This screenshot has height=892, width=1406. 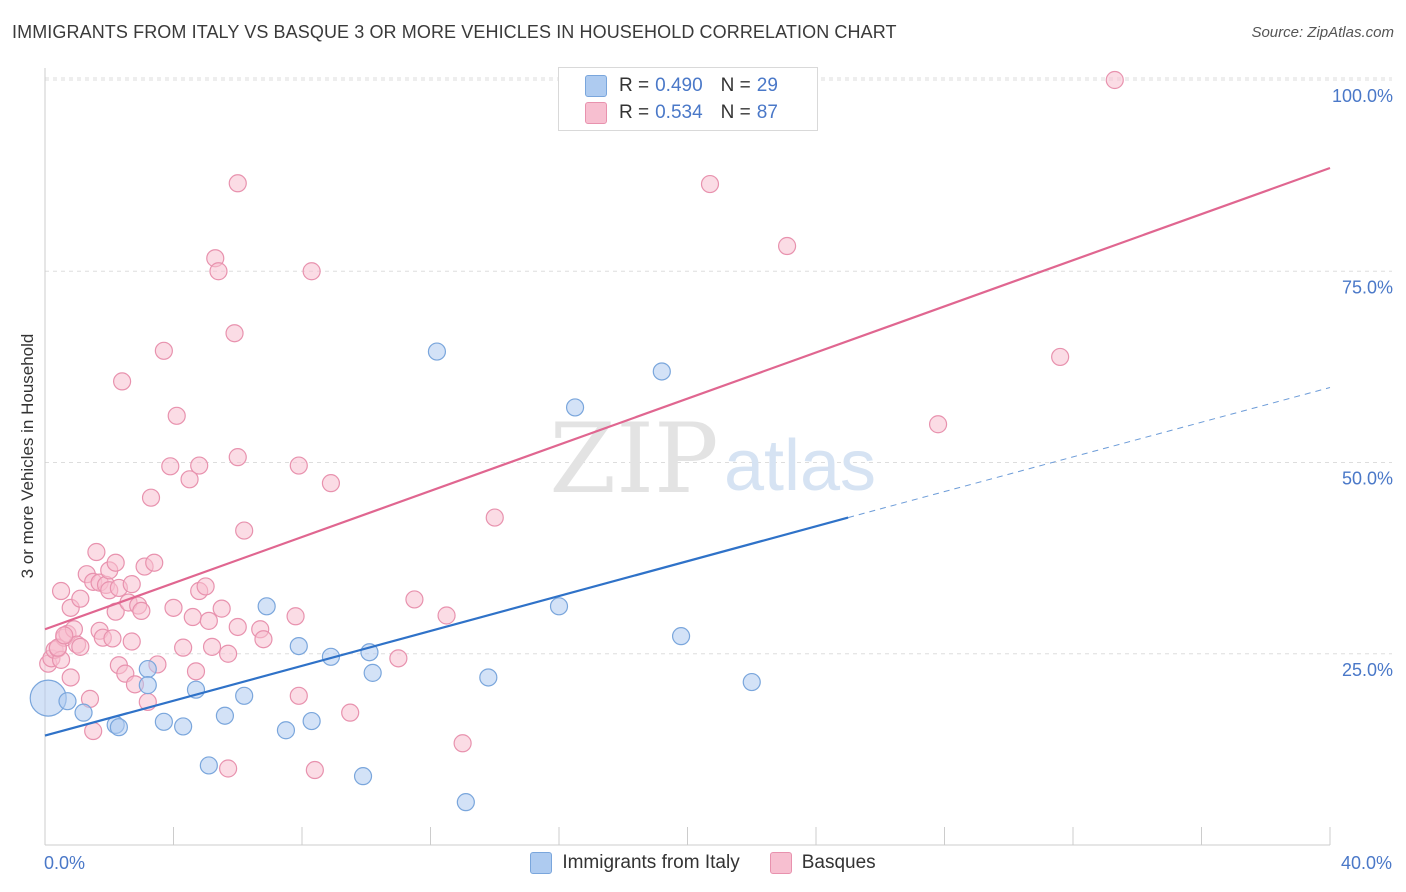 I want to click on legend-item-italy: Immigrants from Italy, so click(x=635, y=863).